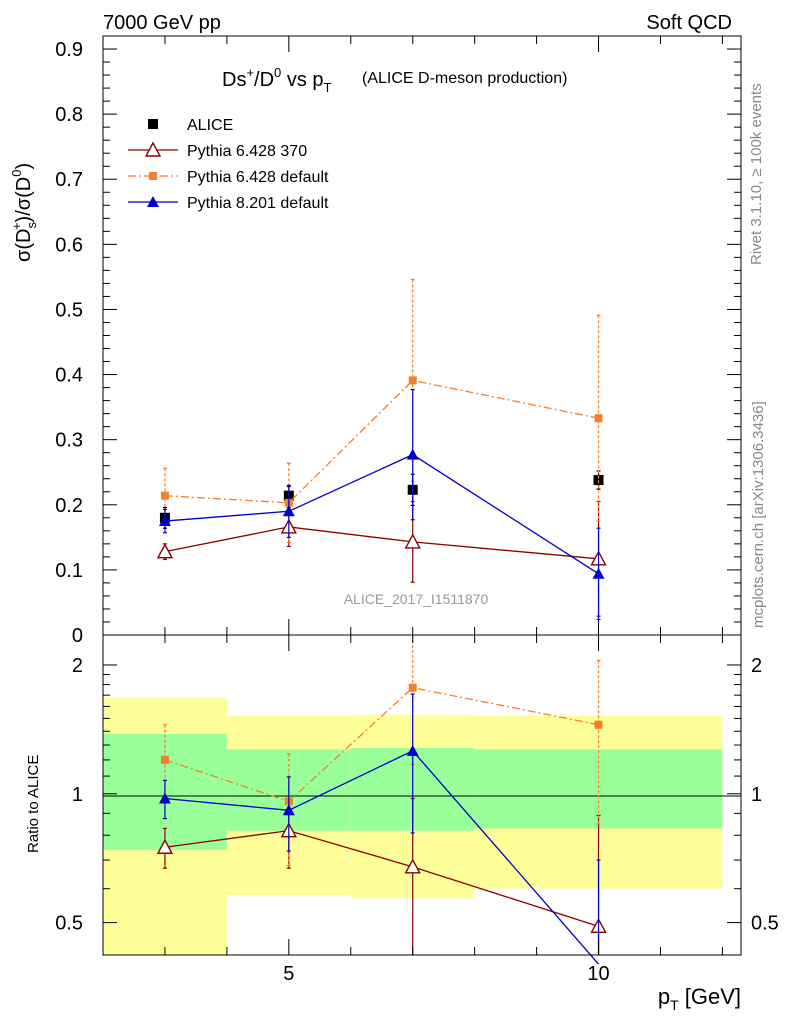 The width and height of the screenshot is (786, 1024). Describe the element at coordinates (598, 974) in the screenshot. I see `ratio-xtick-label: 10` at that location.